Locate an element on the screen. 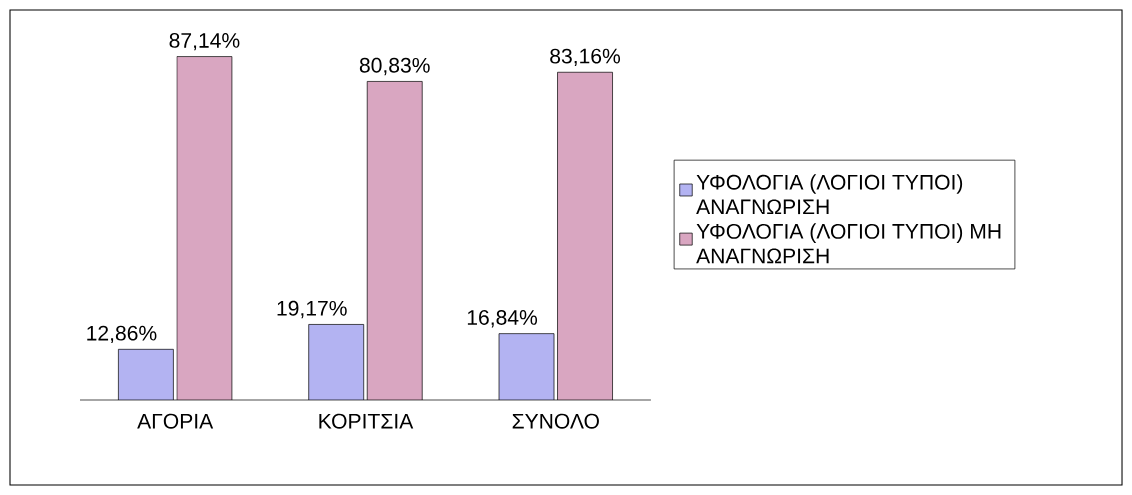 Image resolution: width=1132 pixels, height=495 pixels. legend-label: ΥΦΟΛΟΓΙΑ (ΛΟΓΙΟΙ ΤΥΠΟΙ) ΜΗ ΑΝΑΓΝΩΡΙΣΗ is located at coordinates (848, 243).